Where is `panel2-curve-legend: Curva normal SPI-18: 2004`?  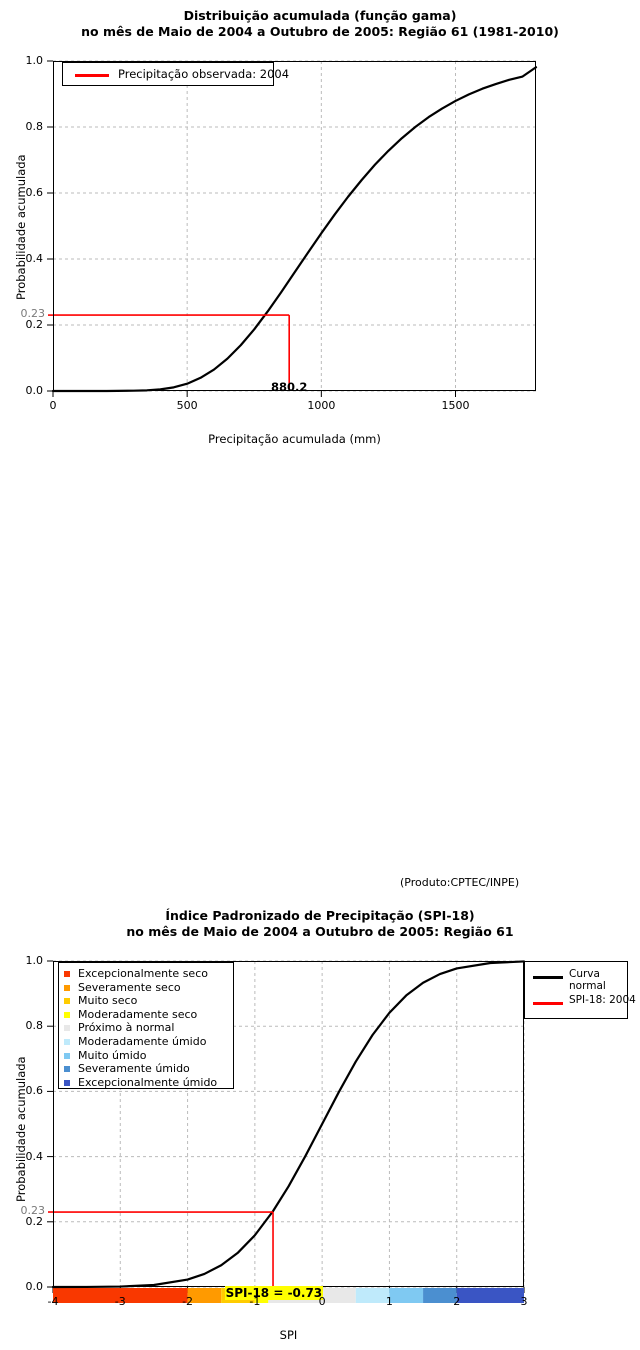
panel2-curve-legend: Curva normal SPI-18: 2004 is located at coordinates (580, 990).